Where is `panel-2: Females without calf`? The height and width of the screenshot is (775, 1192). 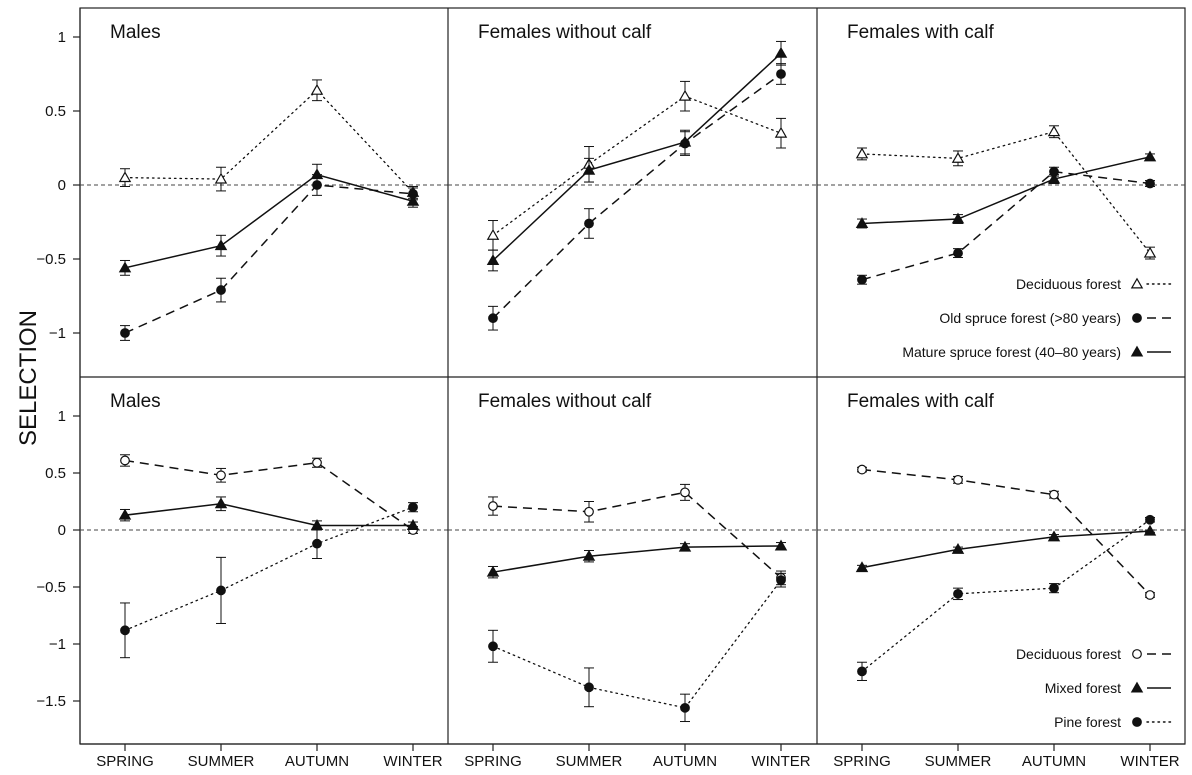 panel-2: Females without calf is located at coordinates (632, 193).